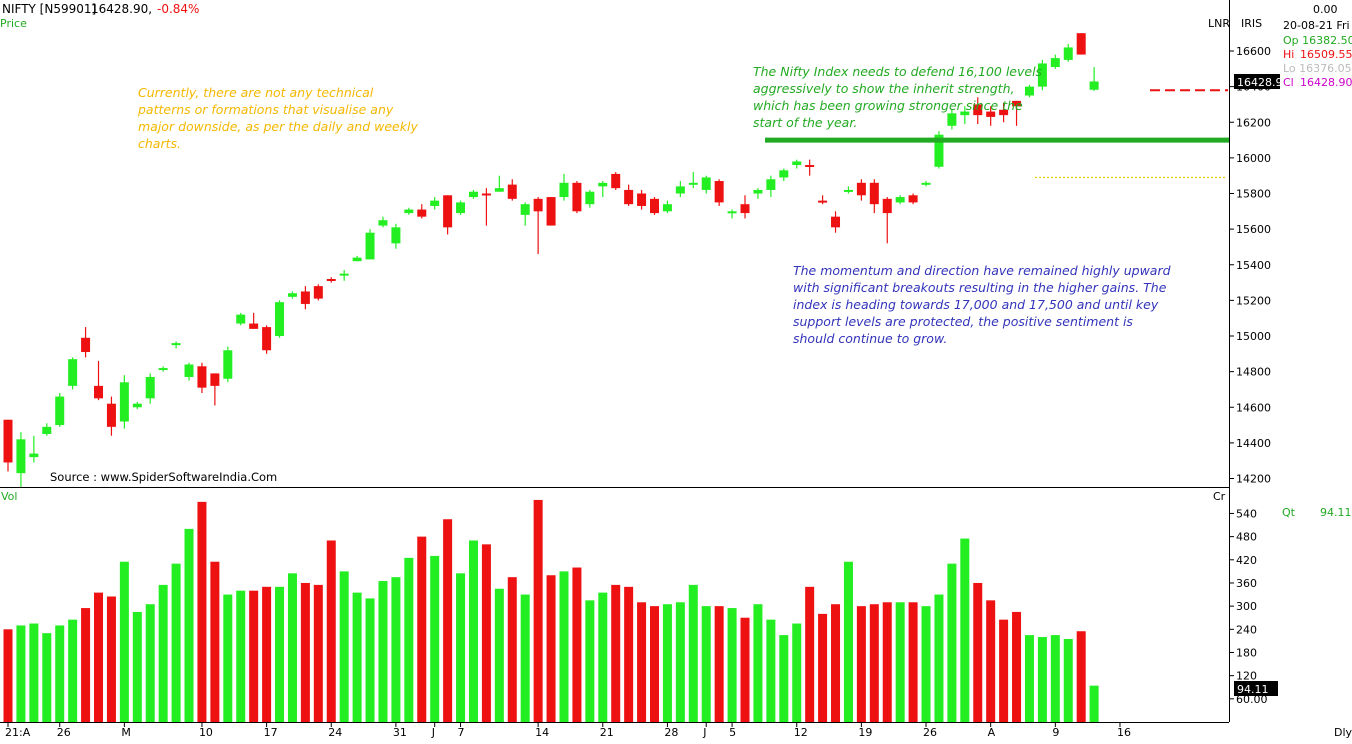  What do you see at coordinates (1253, 300) in the screenshot?
I see `price-tick-label: 15200` at bounding box center [1253, 300].